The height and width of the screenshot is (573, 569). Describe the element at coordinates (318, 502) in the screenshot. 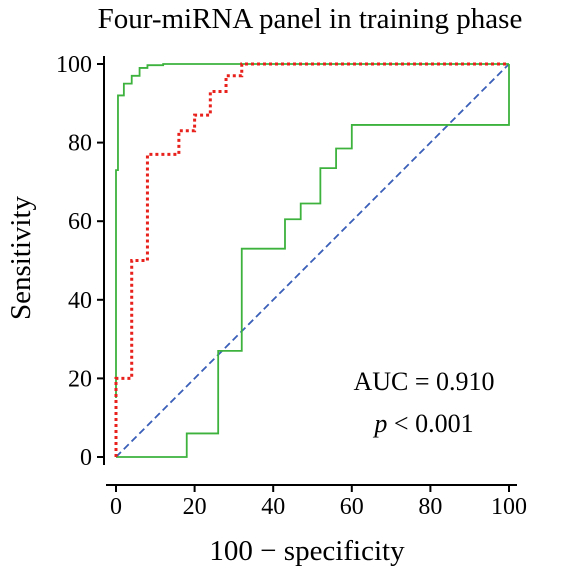

I see `x-ticks: 0 20 40 60 80 100` at that location.